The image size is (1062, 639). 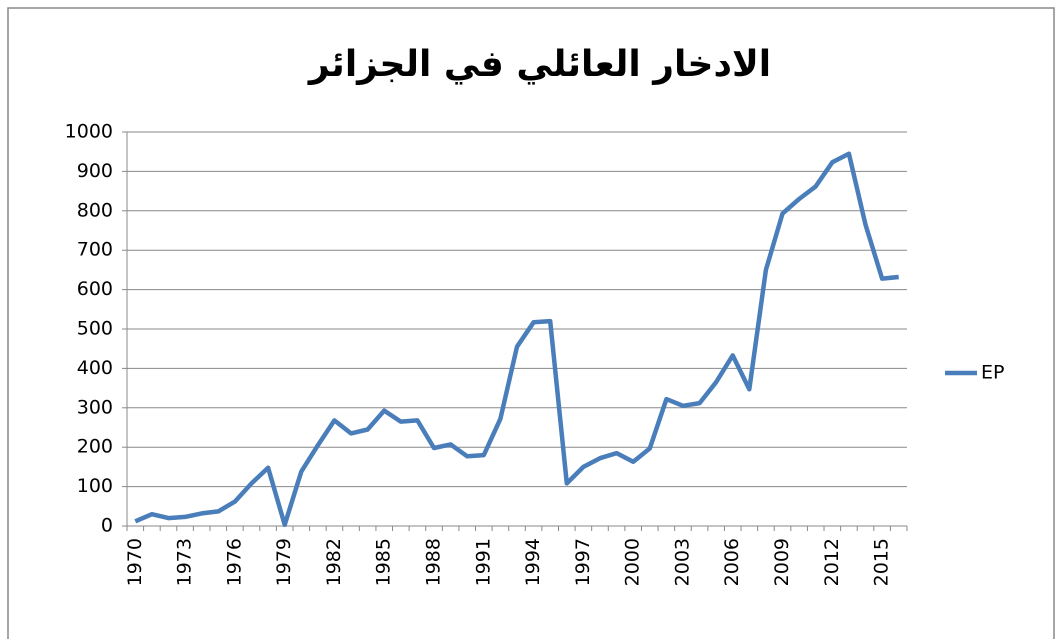 I want to click on y-tick-label: 800, so click(x=95, y=210).